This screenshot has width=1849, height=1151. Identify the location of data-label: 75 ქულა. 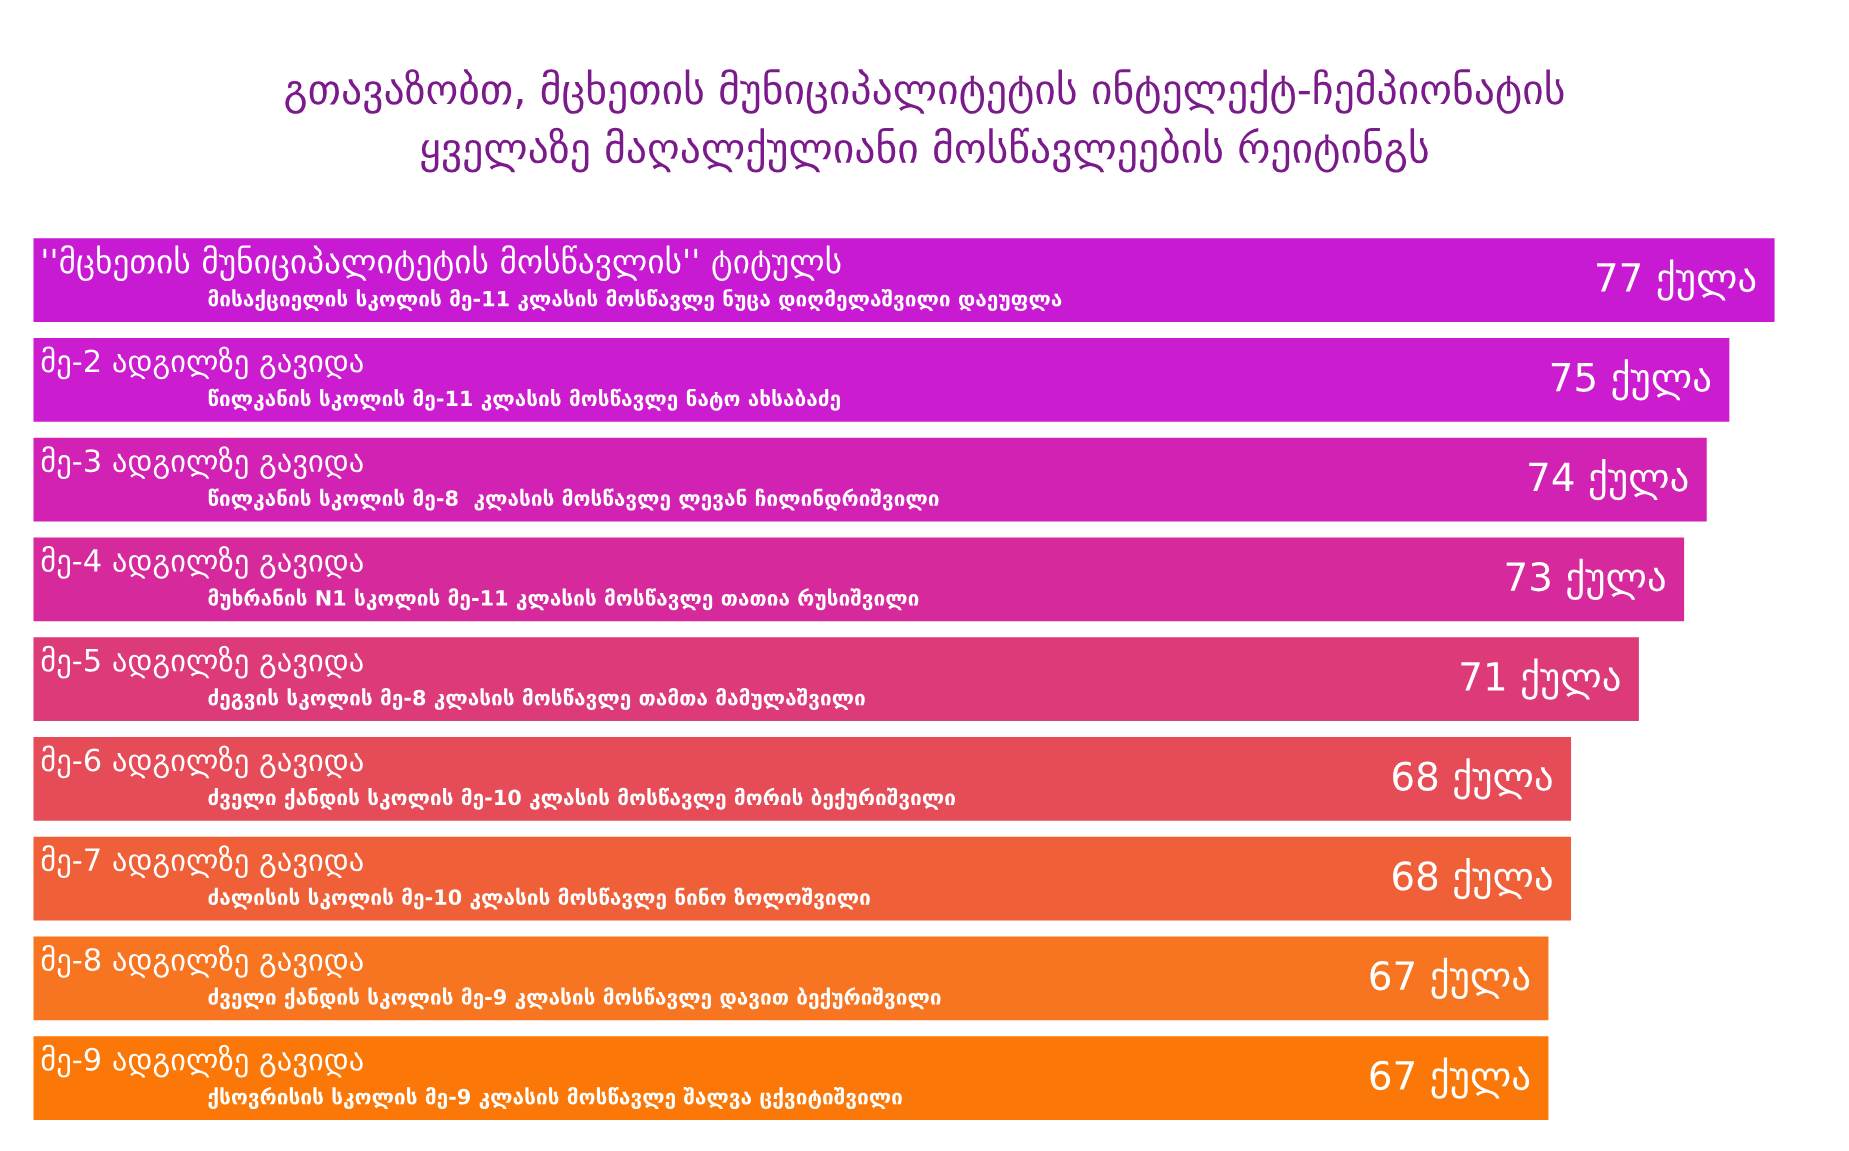
(1631, 380).